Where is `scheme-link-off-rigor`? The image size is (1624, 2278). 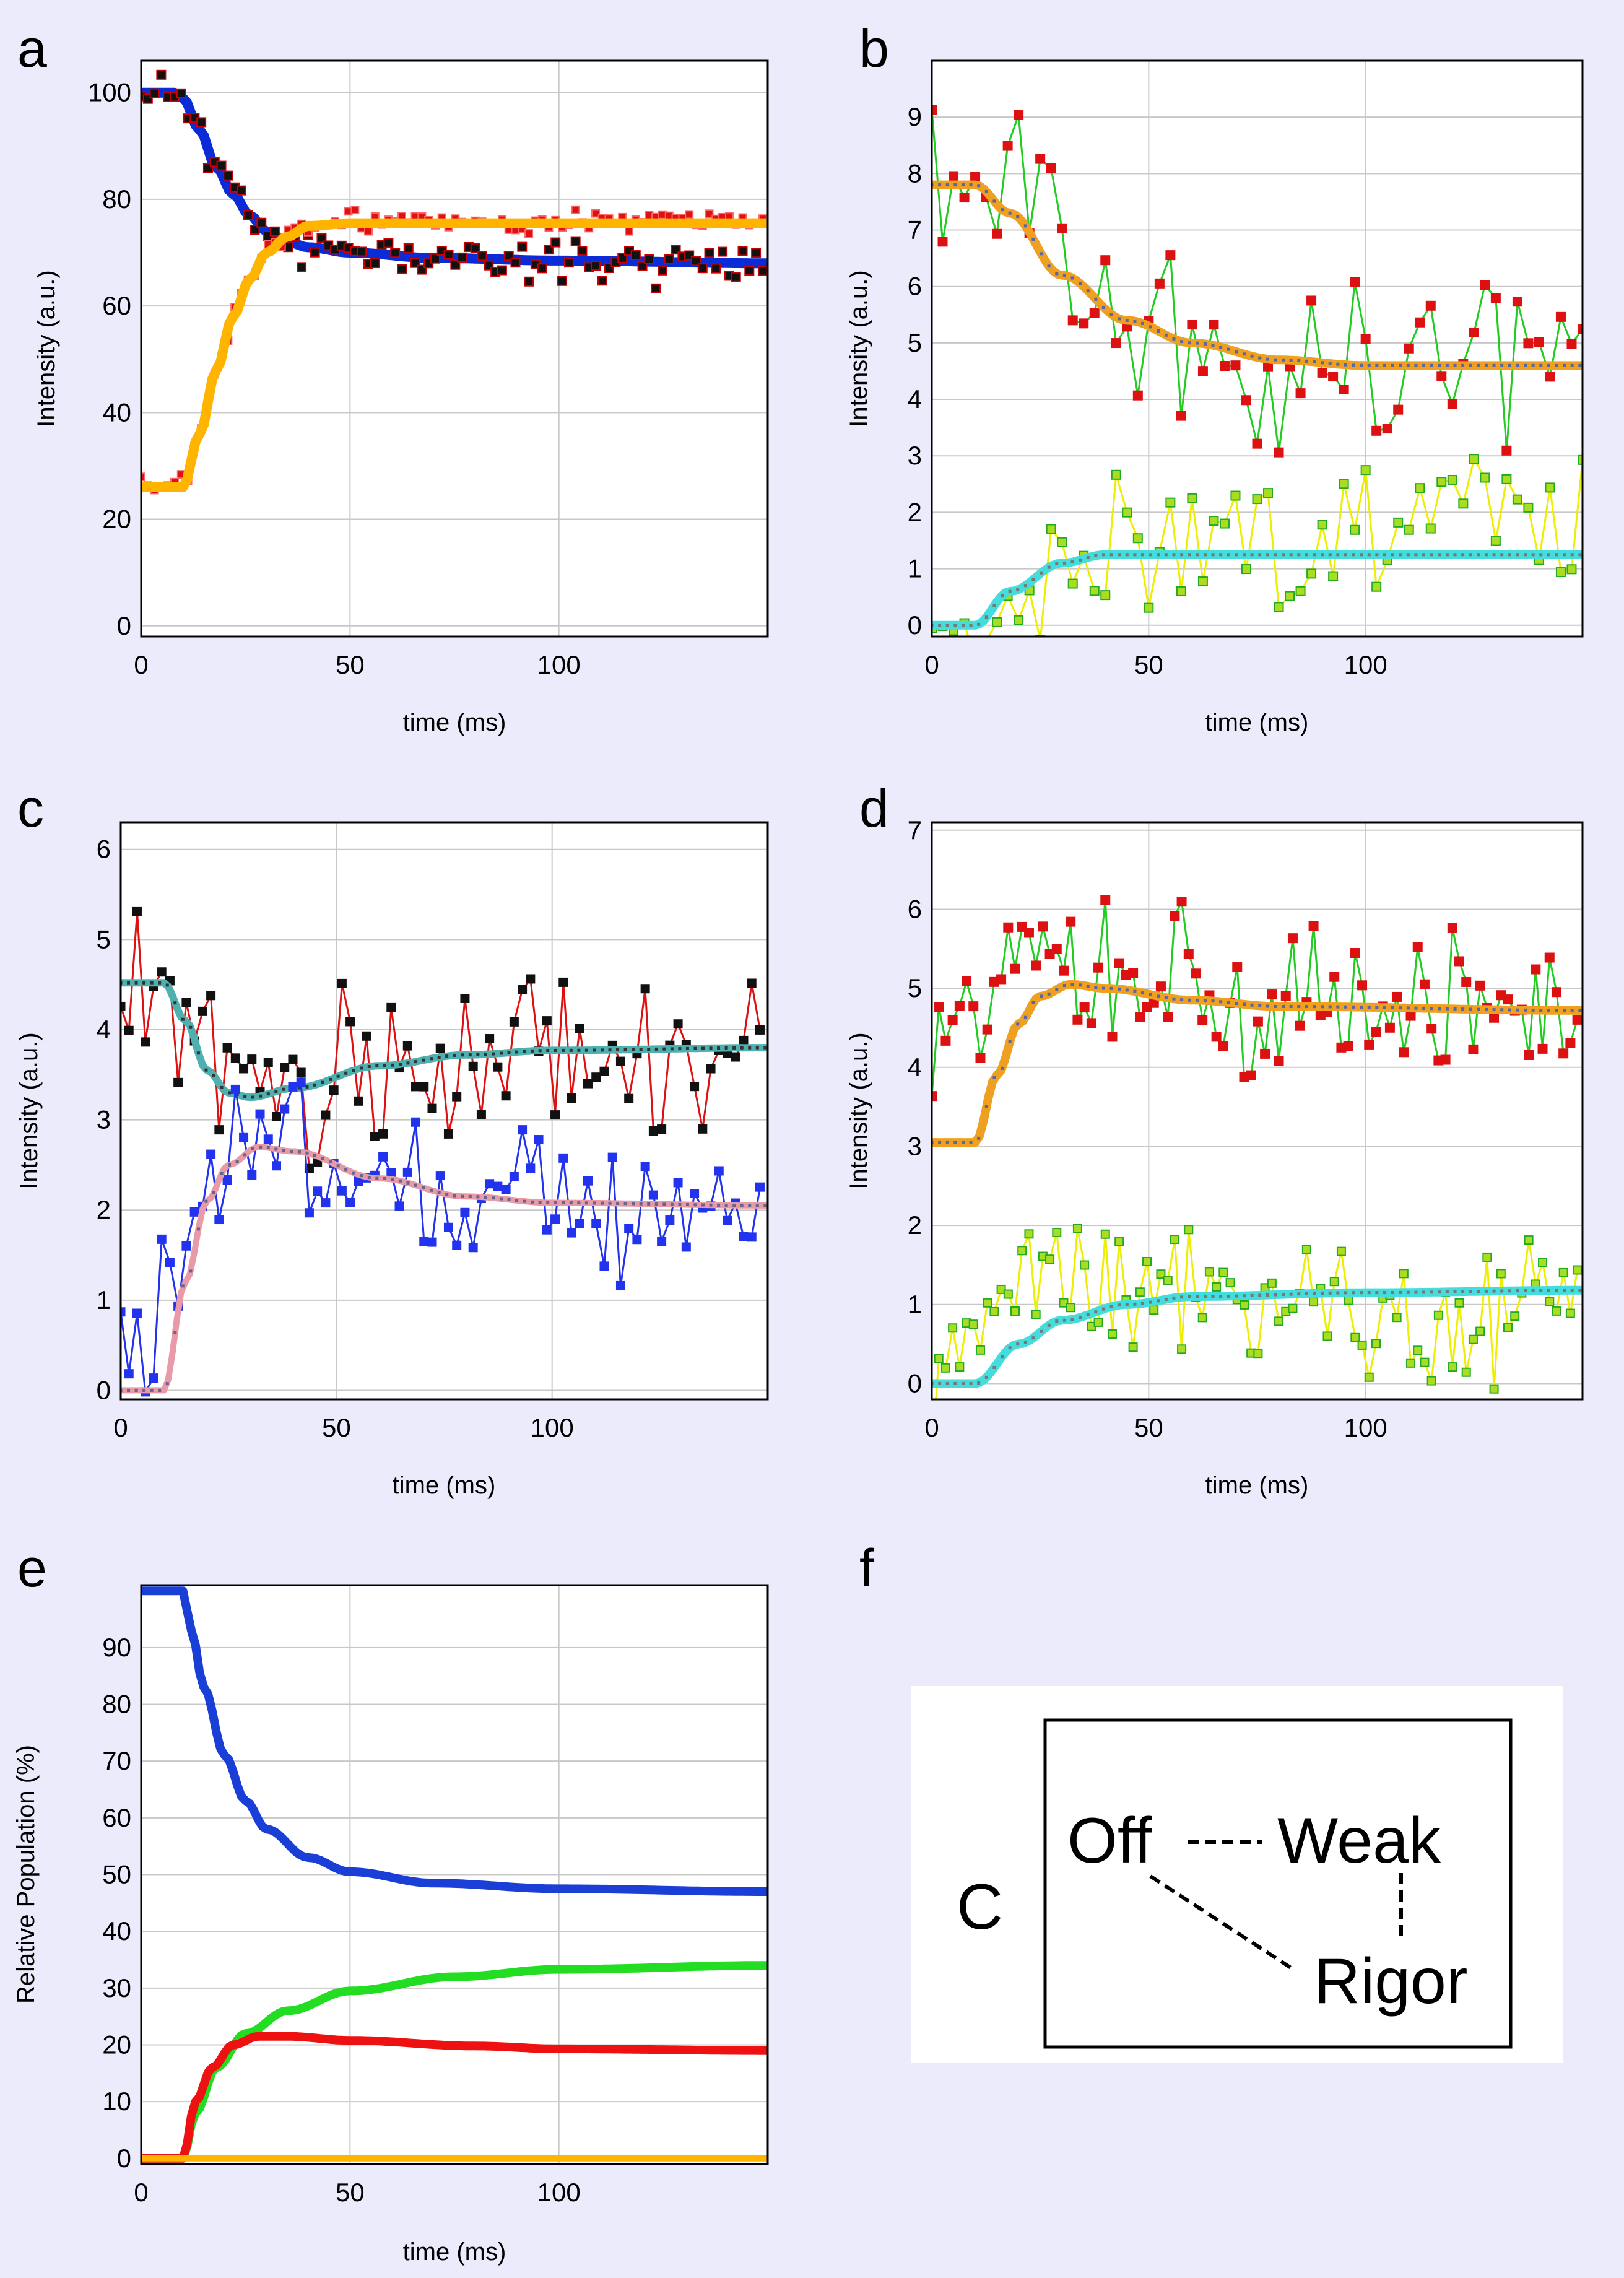 scheme-link-off-rigor is located at coordinates (1221, 1922).